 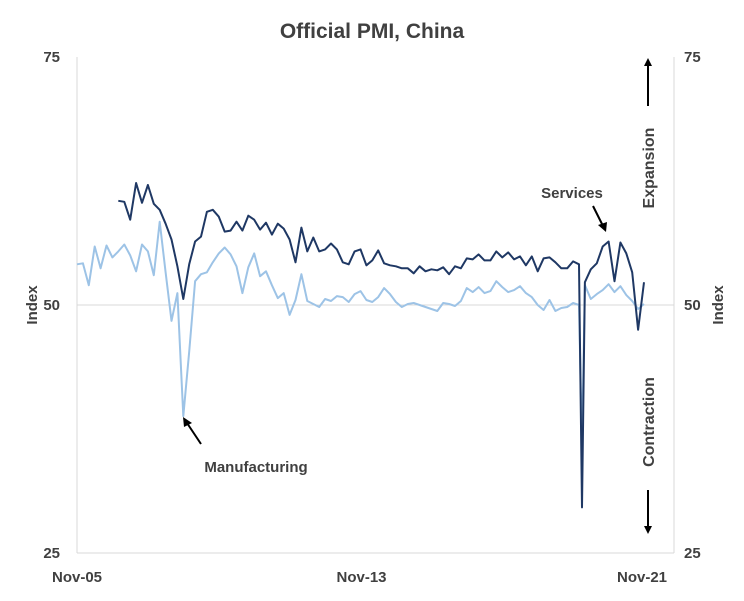 I want to click on expansion-label: Expansion, so click(x=649, y=168).